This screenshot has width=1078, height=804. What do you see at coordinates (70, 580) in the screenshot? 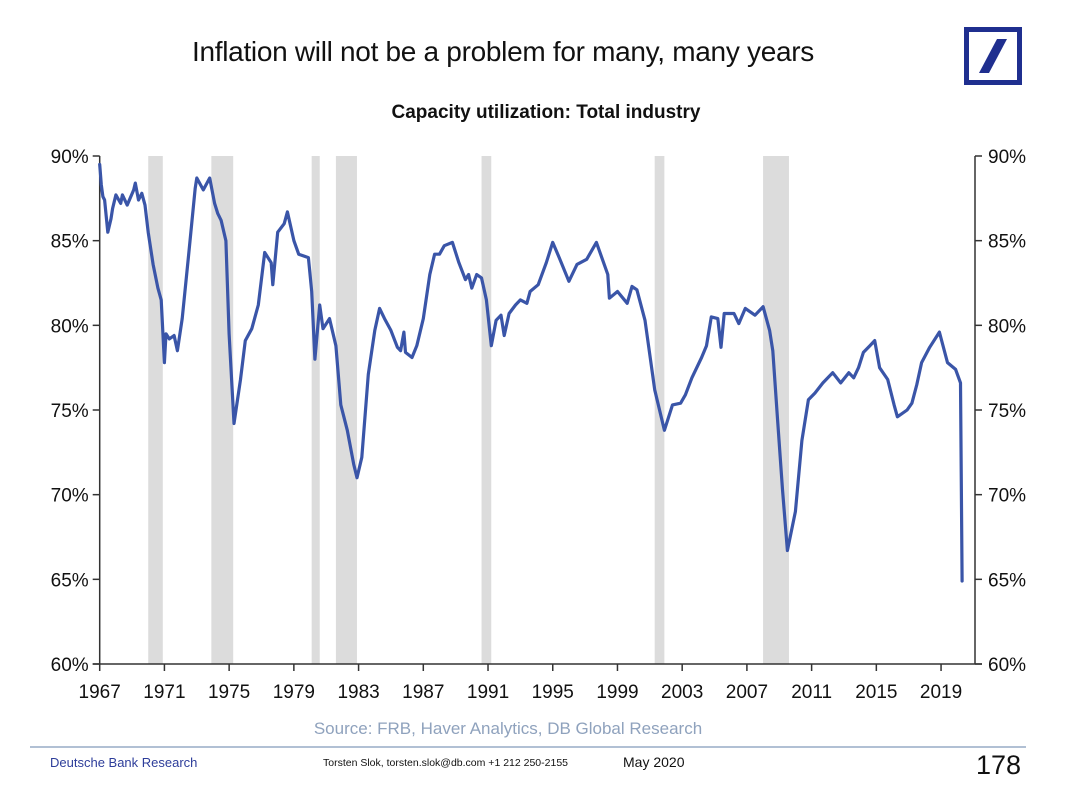
I see `y-tick-label-left: 65%` at bounding box center [70, 580].